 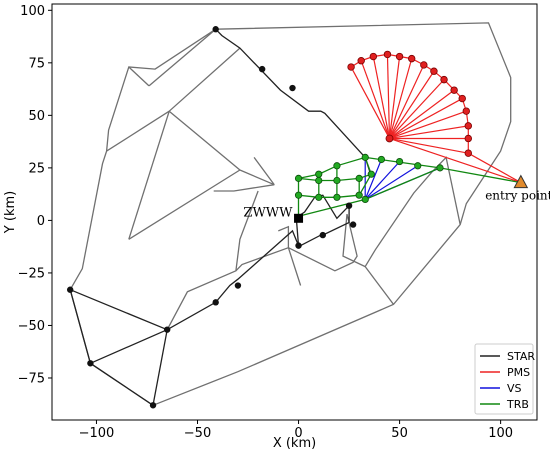 I want to click on pms-hub-node, so click(x=389, y=138).